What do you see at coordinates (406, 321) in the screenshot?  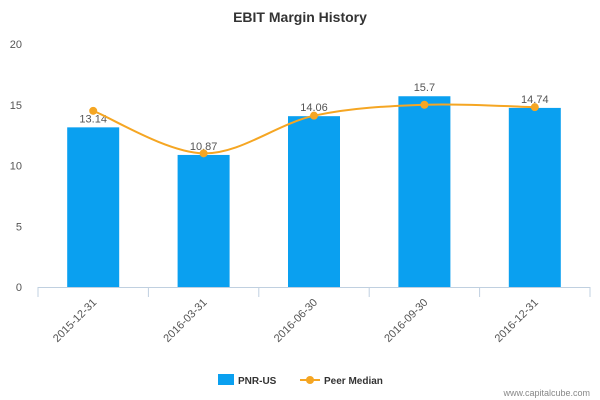 I see `x-tick-label: 2016-09-30` at bounding box center [406, 321].